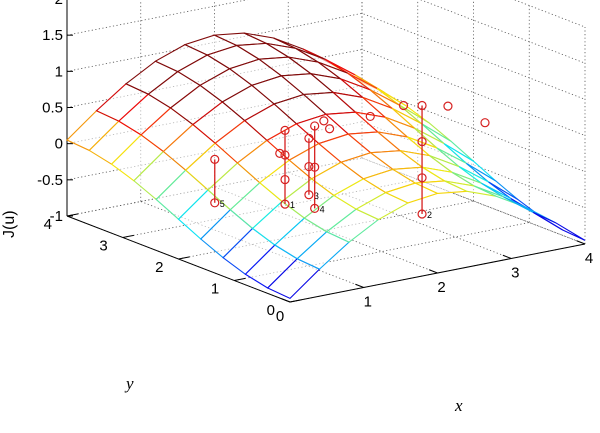 The height and width of the screenshot is (433, 600). Describe the element at coordinates (316, 196) in the screenshot. I see `stem-label: 3` at that location.